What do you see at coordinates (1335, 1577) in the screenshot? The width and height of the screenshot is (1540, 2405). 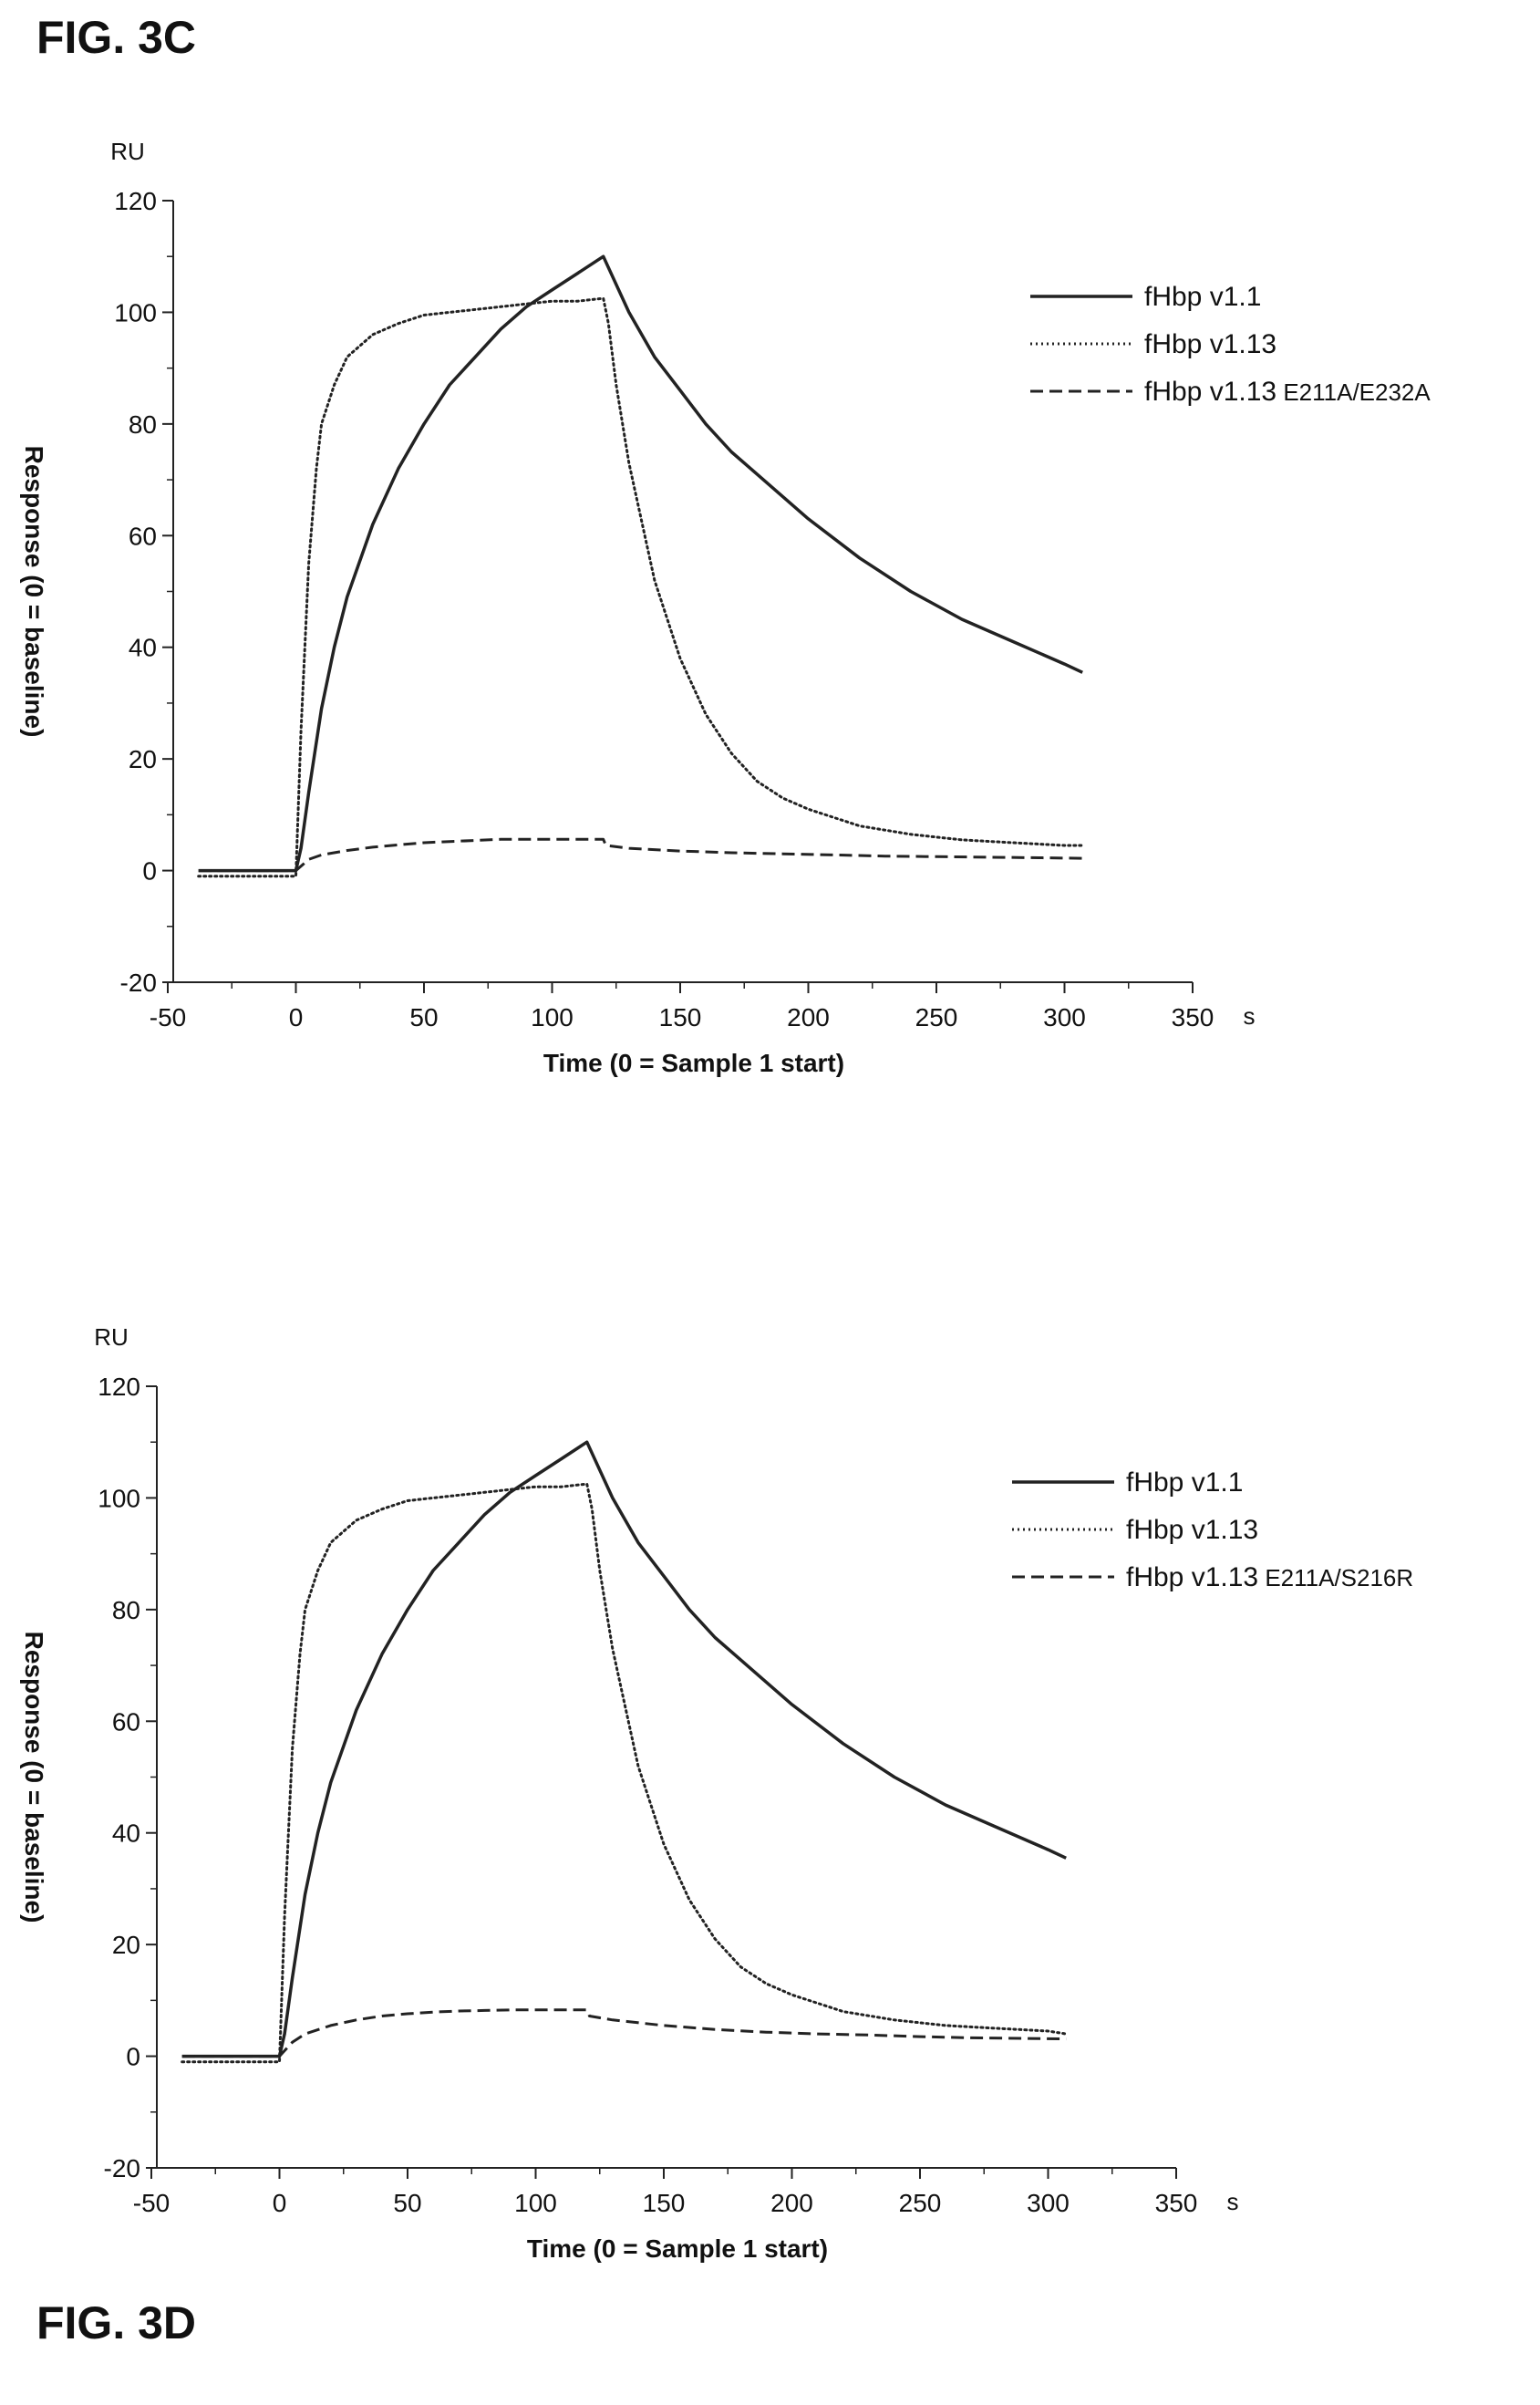 I see `legend-label-suffix: E211A/S216R` at bounding box center [1335, 1577].